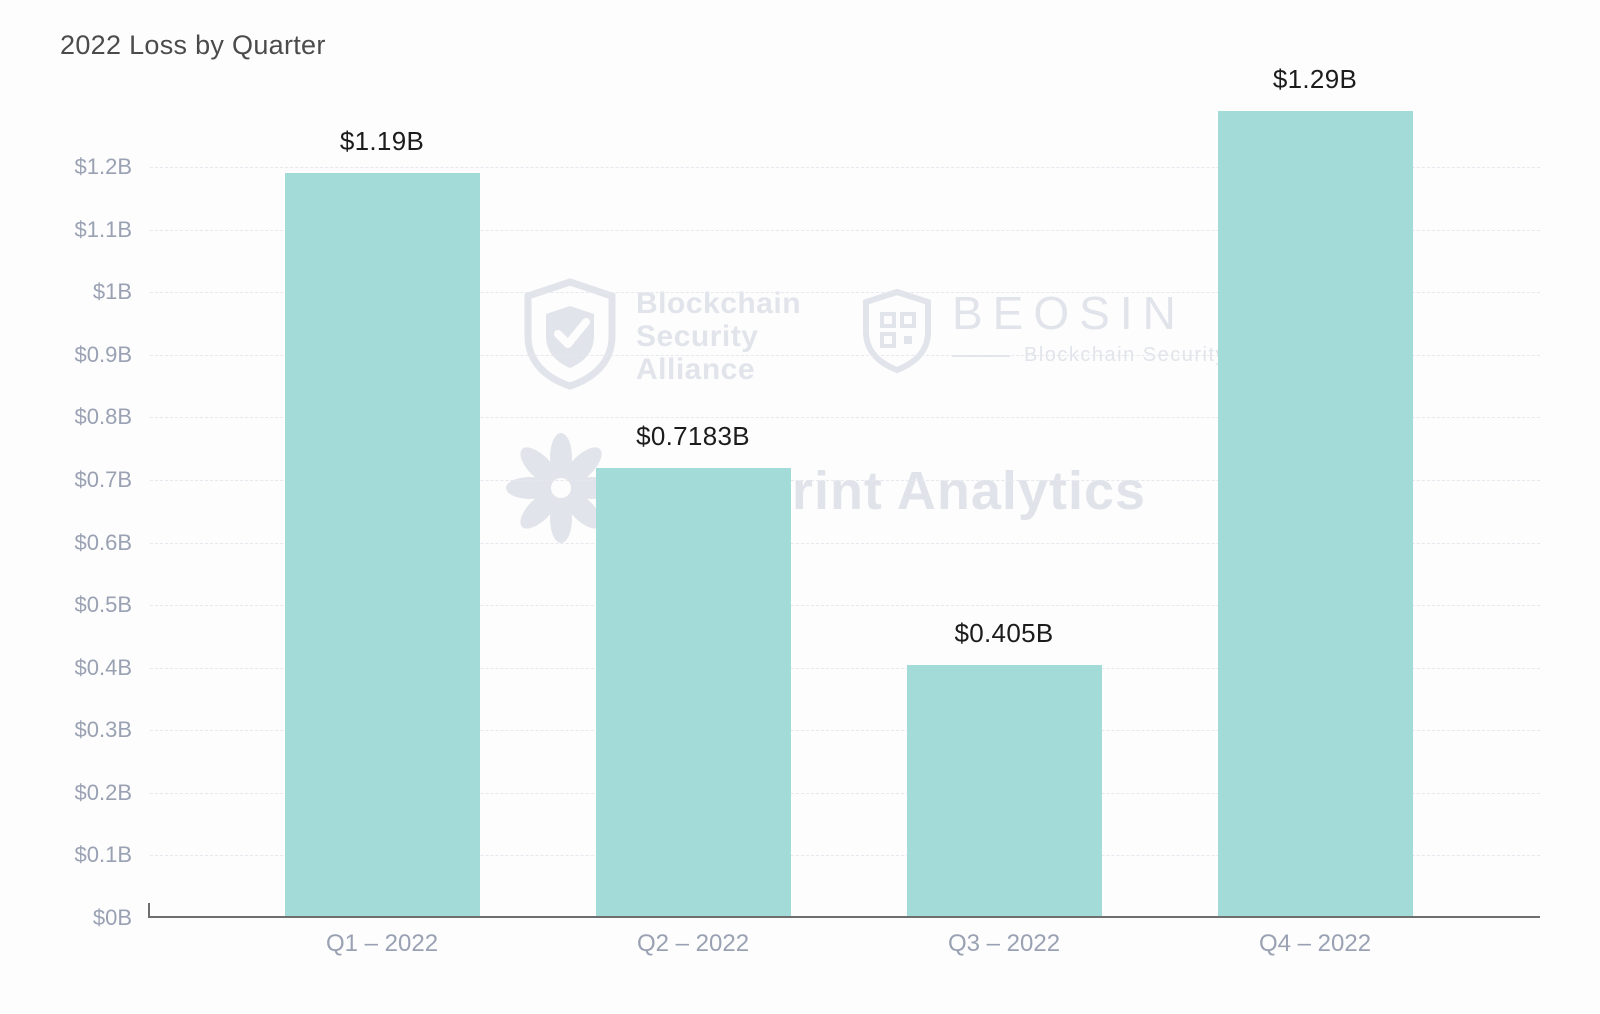 Image resolution: width=1600 pixels, height=1014 pixels. I want to click on y-axis-tick-label: $0.6B, so click(103, 542).